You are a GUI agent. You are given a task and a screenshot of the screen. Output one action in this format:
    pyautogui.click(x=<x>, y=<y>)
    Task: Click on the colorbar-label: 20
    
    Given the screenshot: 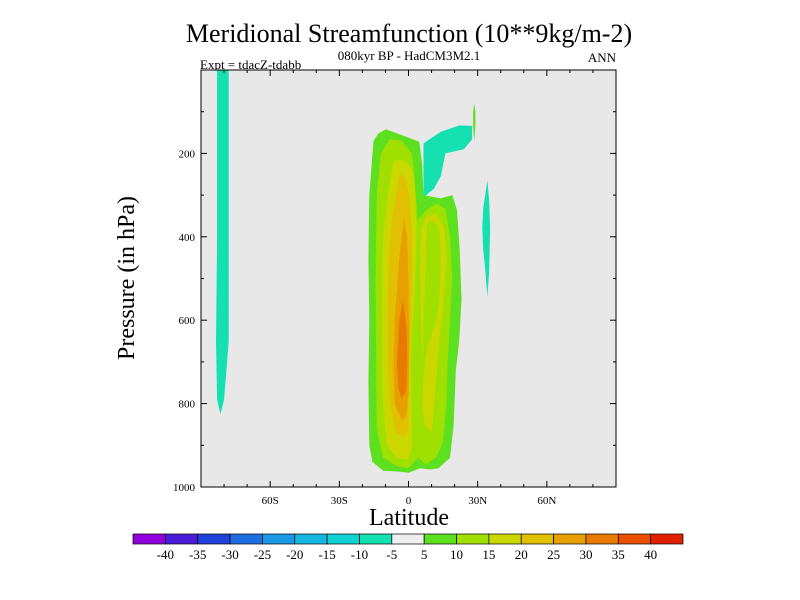 What is the action you would take?
    pyautogui.click(x=521, y=554)
    